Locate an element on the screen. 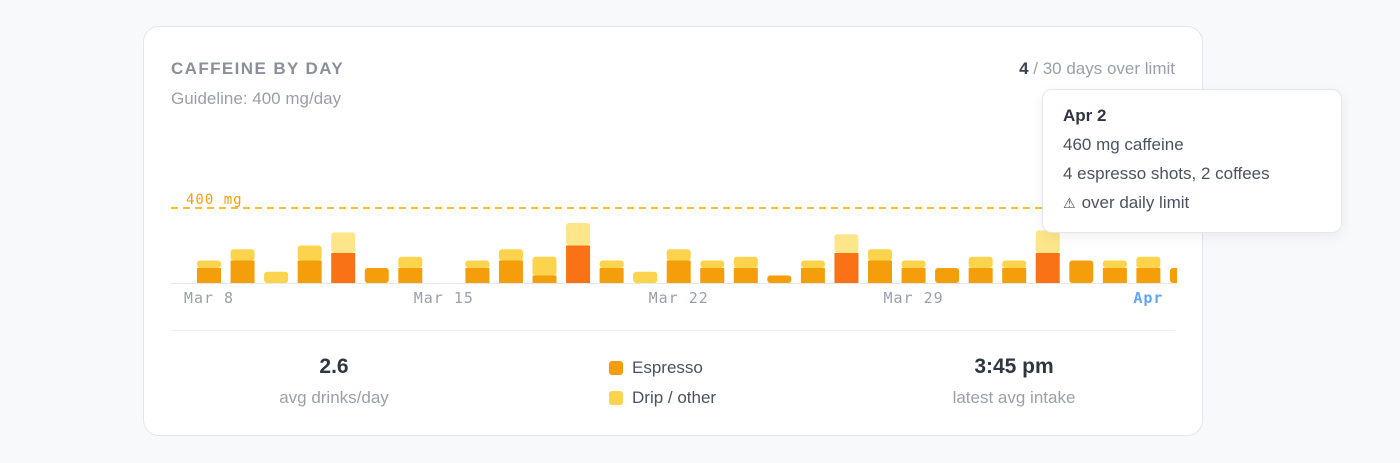 Image resolution: width=1400 pixels, height=463 pixels. legend-label-espresso: Espresso is located at coordinates (667, 367).